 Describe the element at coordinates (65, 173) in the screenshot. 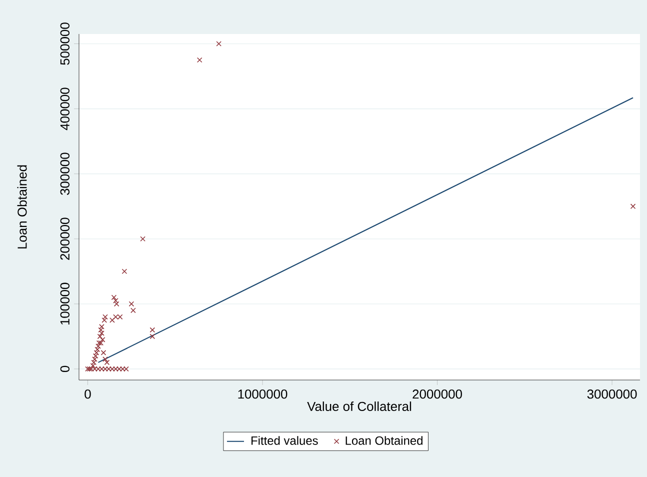

I see `y-tick-label: 300000` at that location.